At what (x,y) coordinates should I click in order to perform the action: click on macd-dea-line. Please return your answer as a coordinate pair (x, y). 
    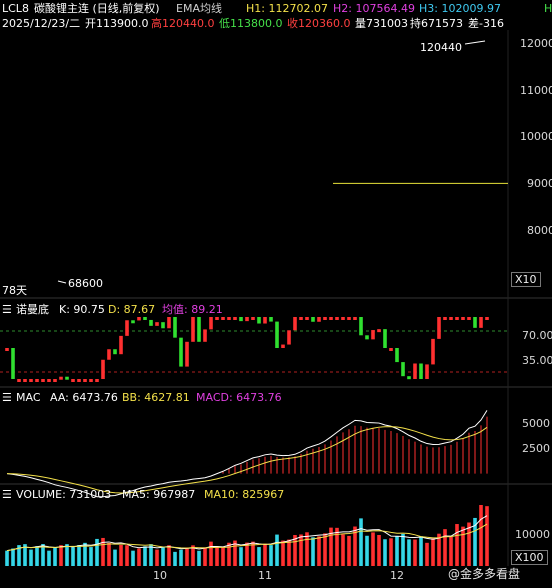
    Looking at the image, I should click on (247, 460).